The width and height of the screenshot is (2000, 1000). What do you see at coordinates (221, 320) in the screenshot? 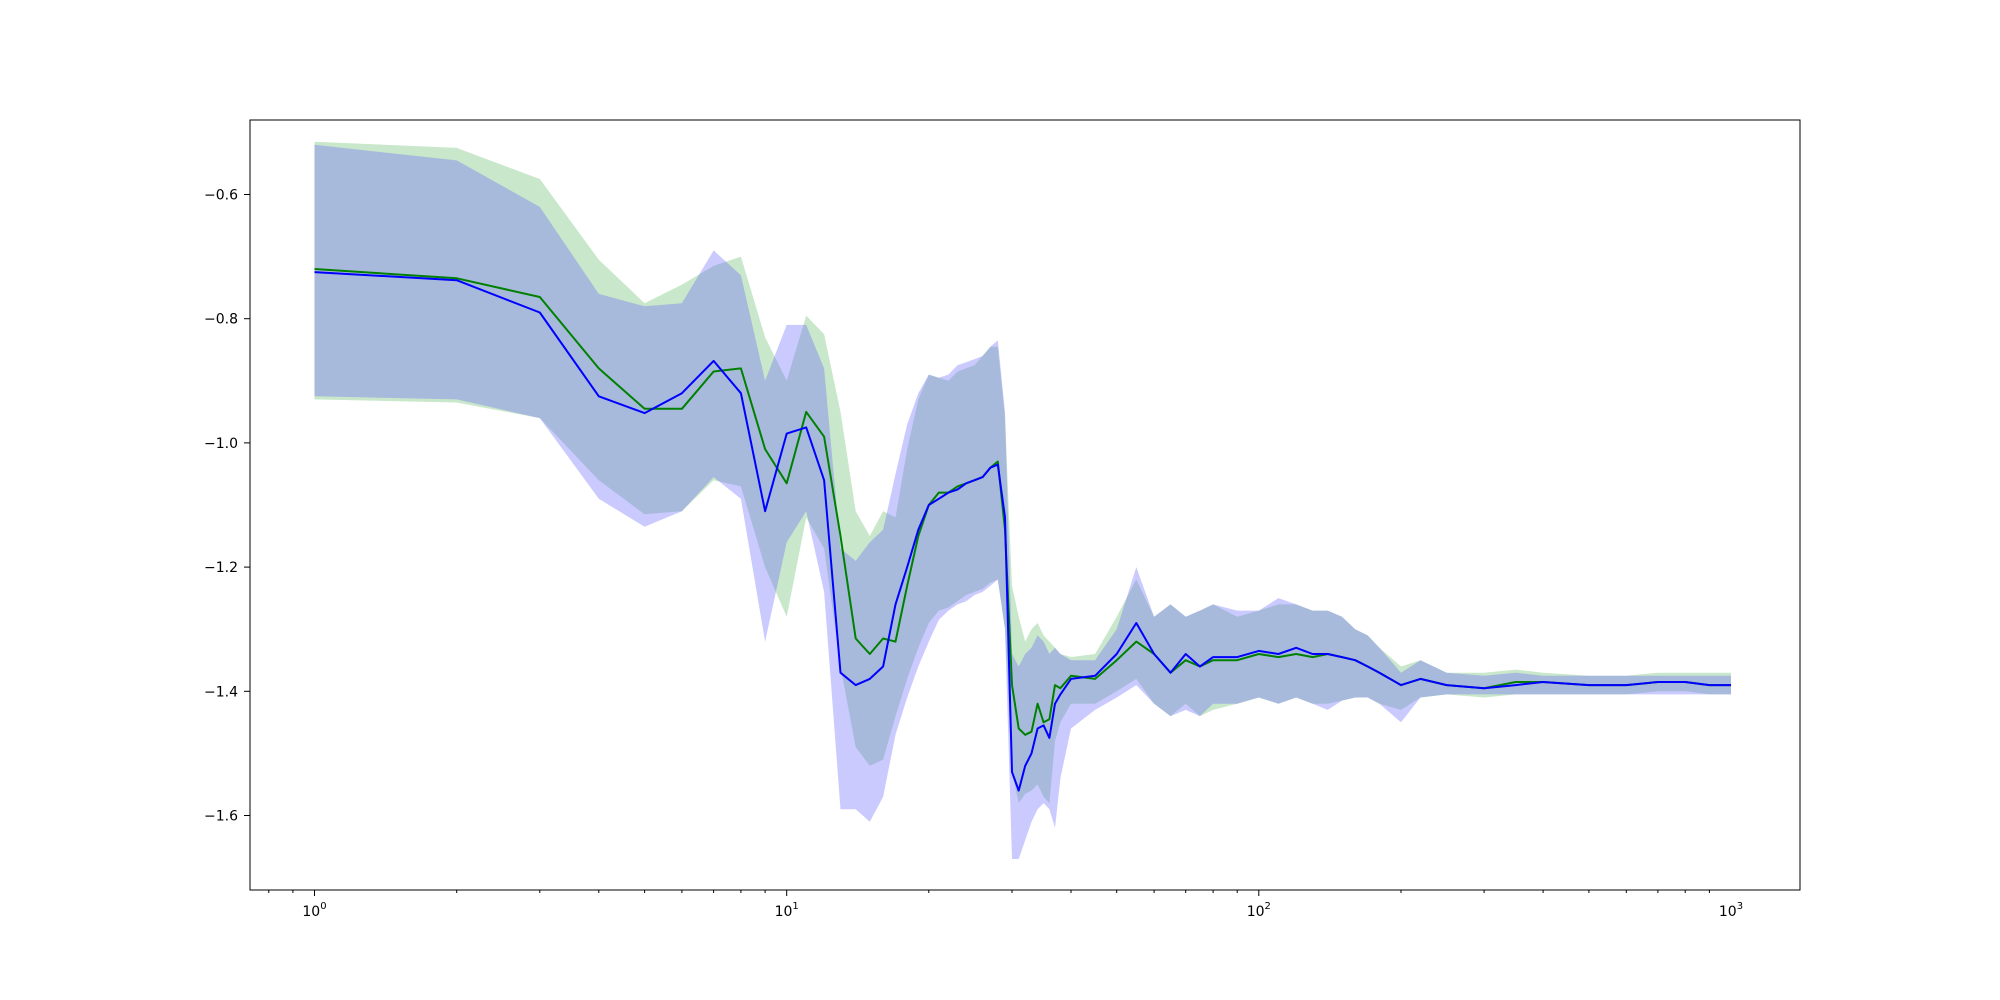
I see `y-tick-label: −0.8` at bounding box center [221, 320].